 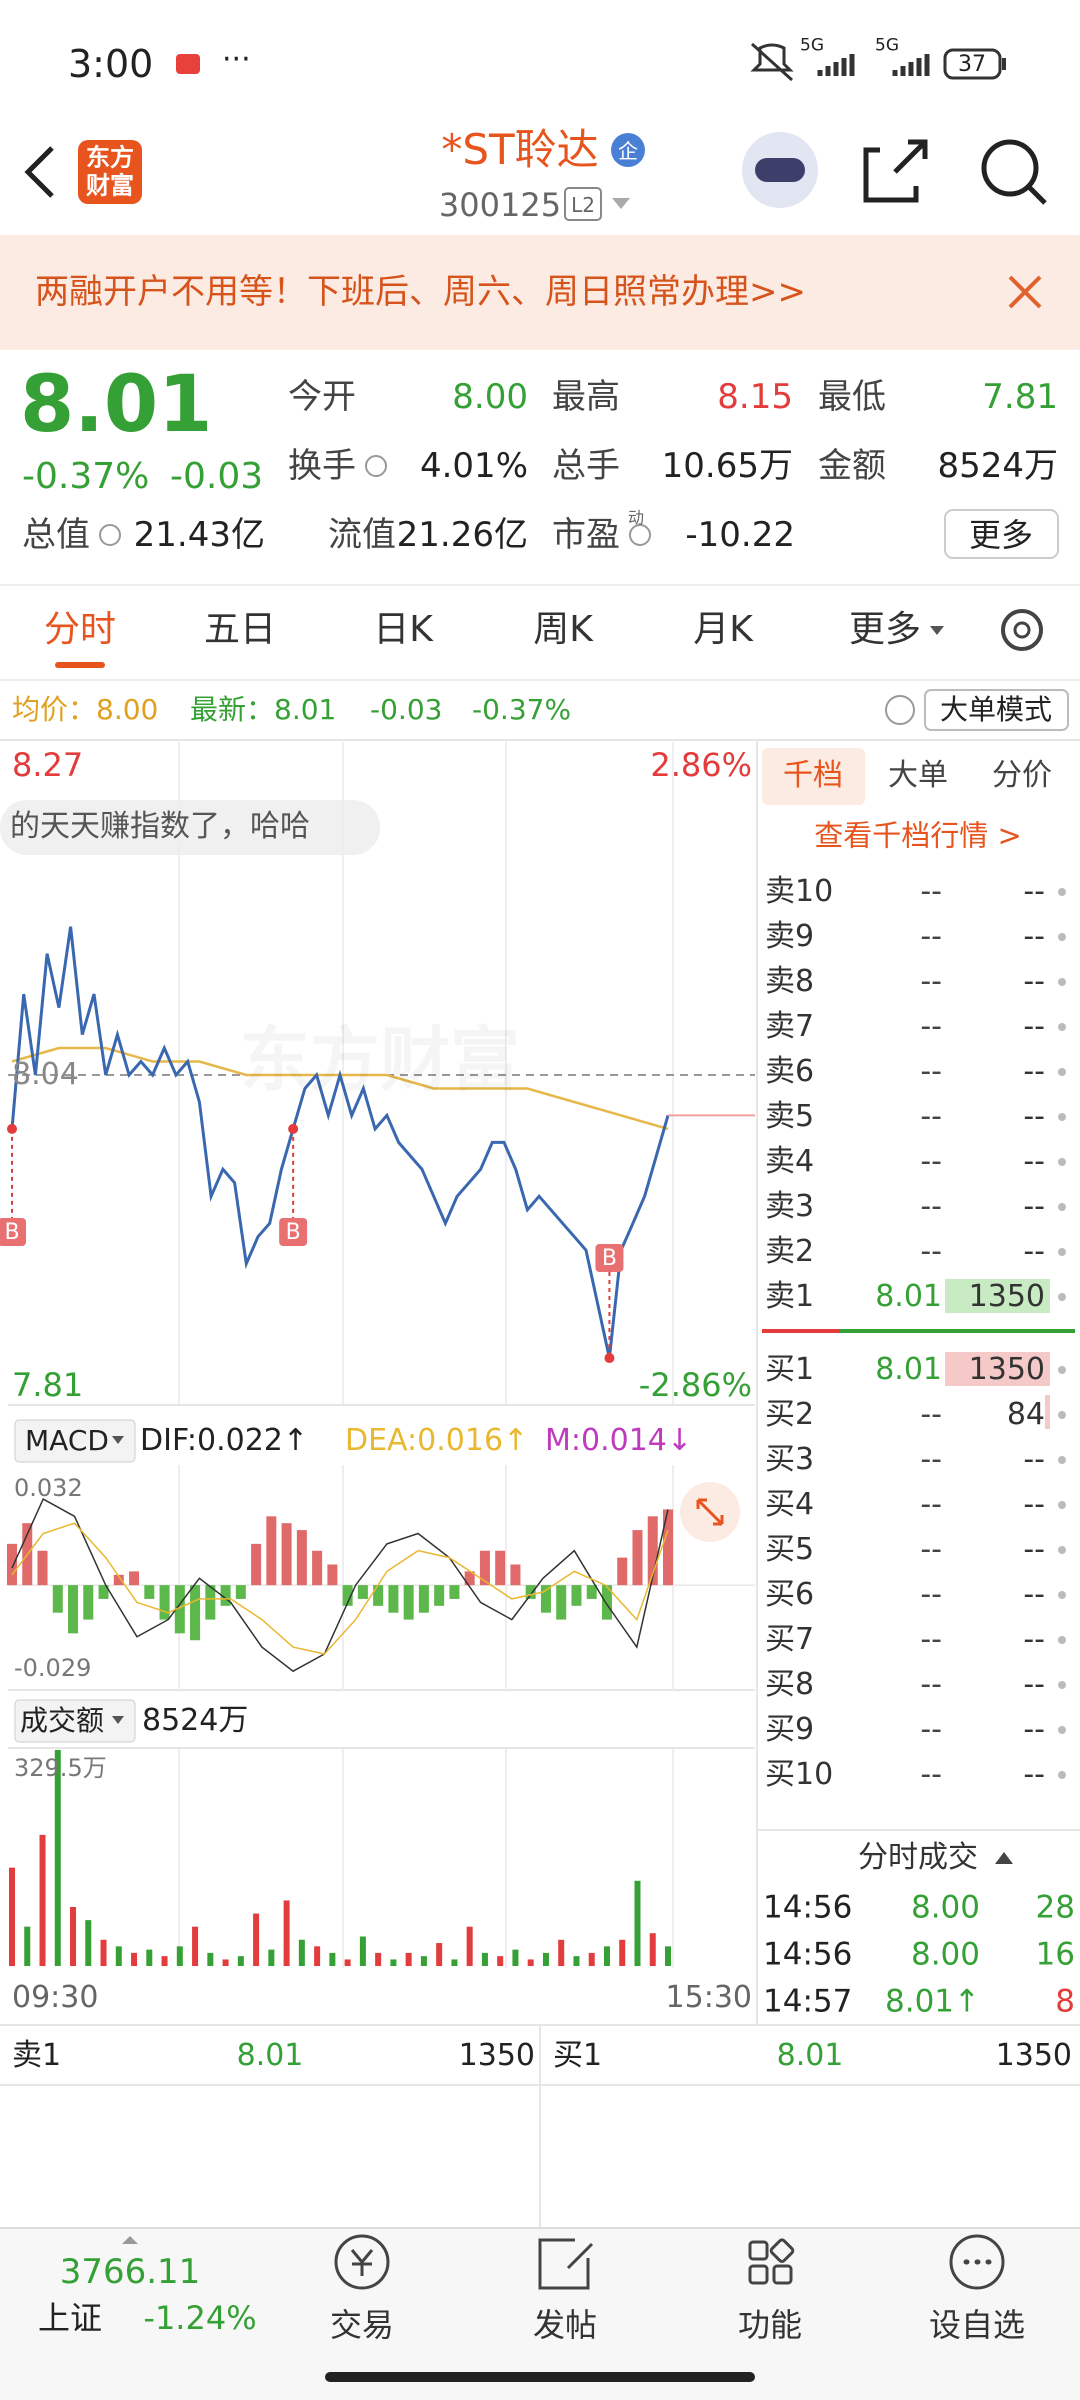 I want to click on more-button-box, so click(x=1001, y=534).